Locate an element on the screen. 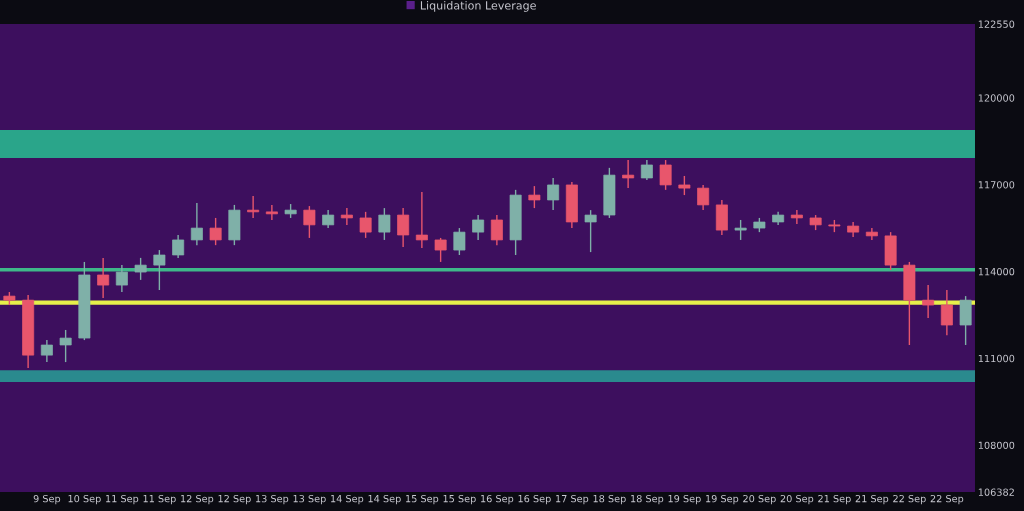 The height and width of the screenshot is (511, 1024). y-tick-label: 117000 is located at coordinates (996, 185).